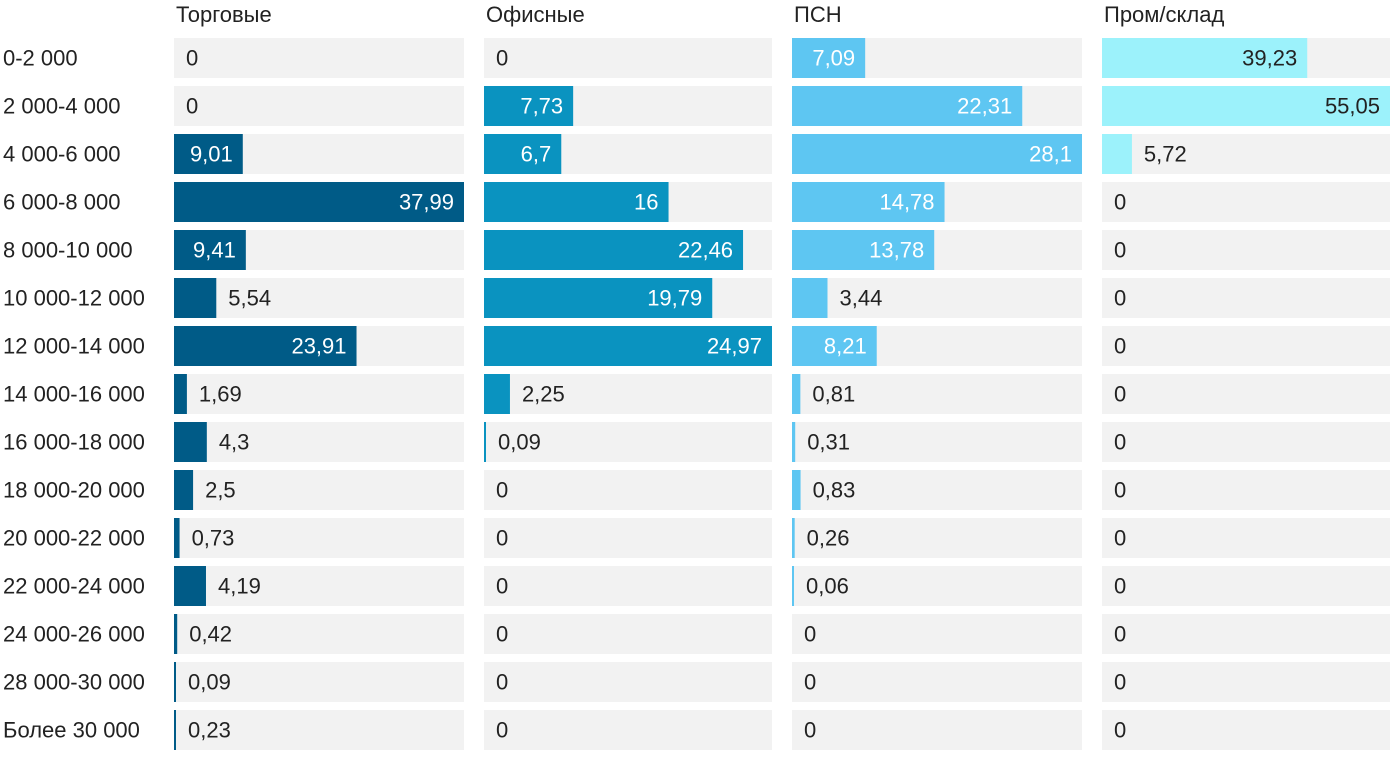  Describe the element at coordinates (833, 394) in the screenshot. I see `data-label: 0,81` at that location.